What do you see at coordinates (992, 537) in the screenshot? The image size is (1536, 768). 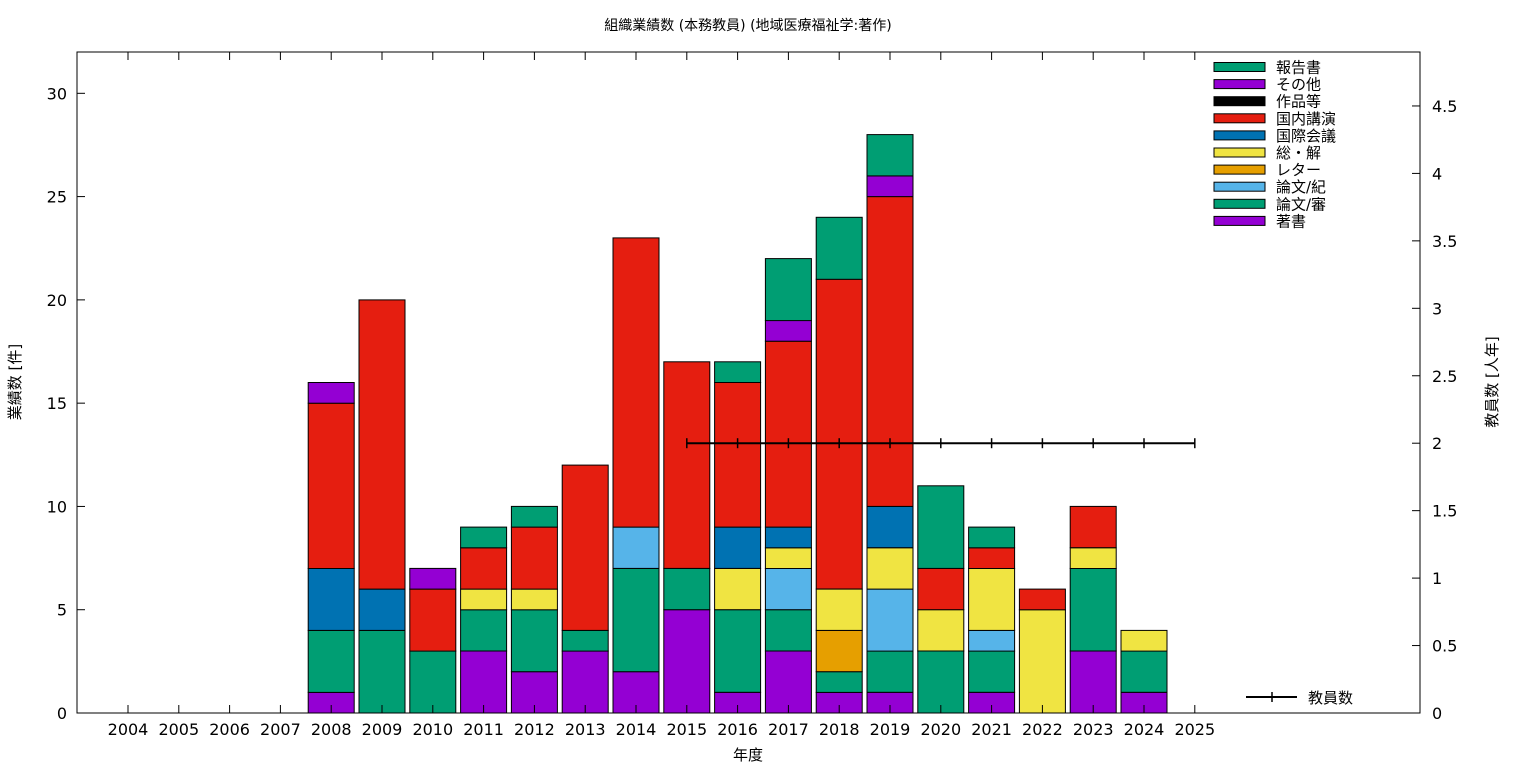 I see `bar-segment-2021-s9` at bounding box center [992, 537].